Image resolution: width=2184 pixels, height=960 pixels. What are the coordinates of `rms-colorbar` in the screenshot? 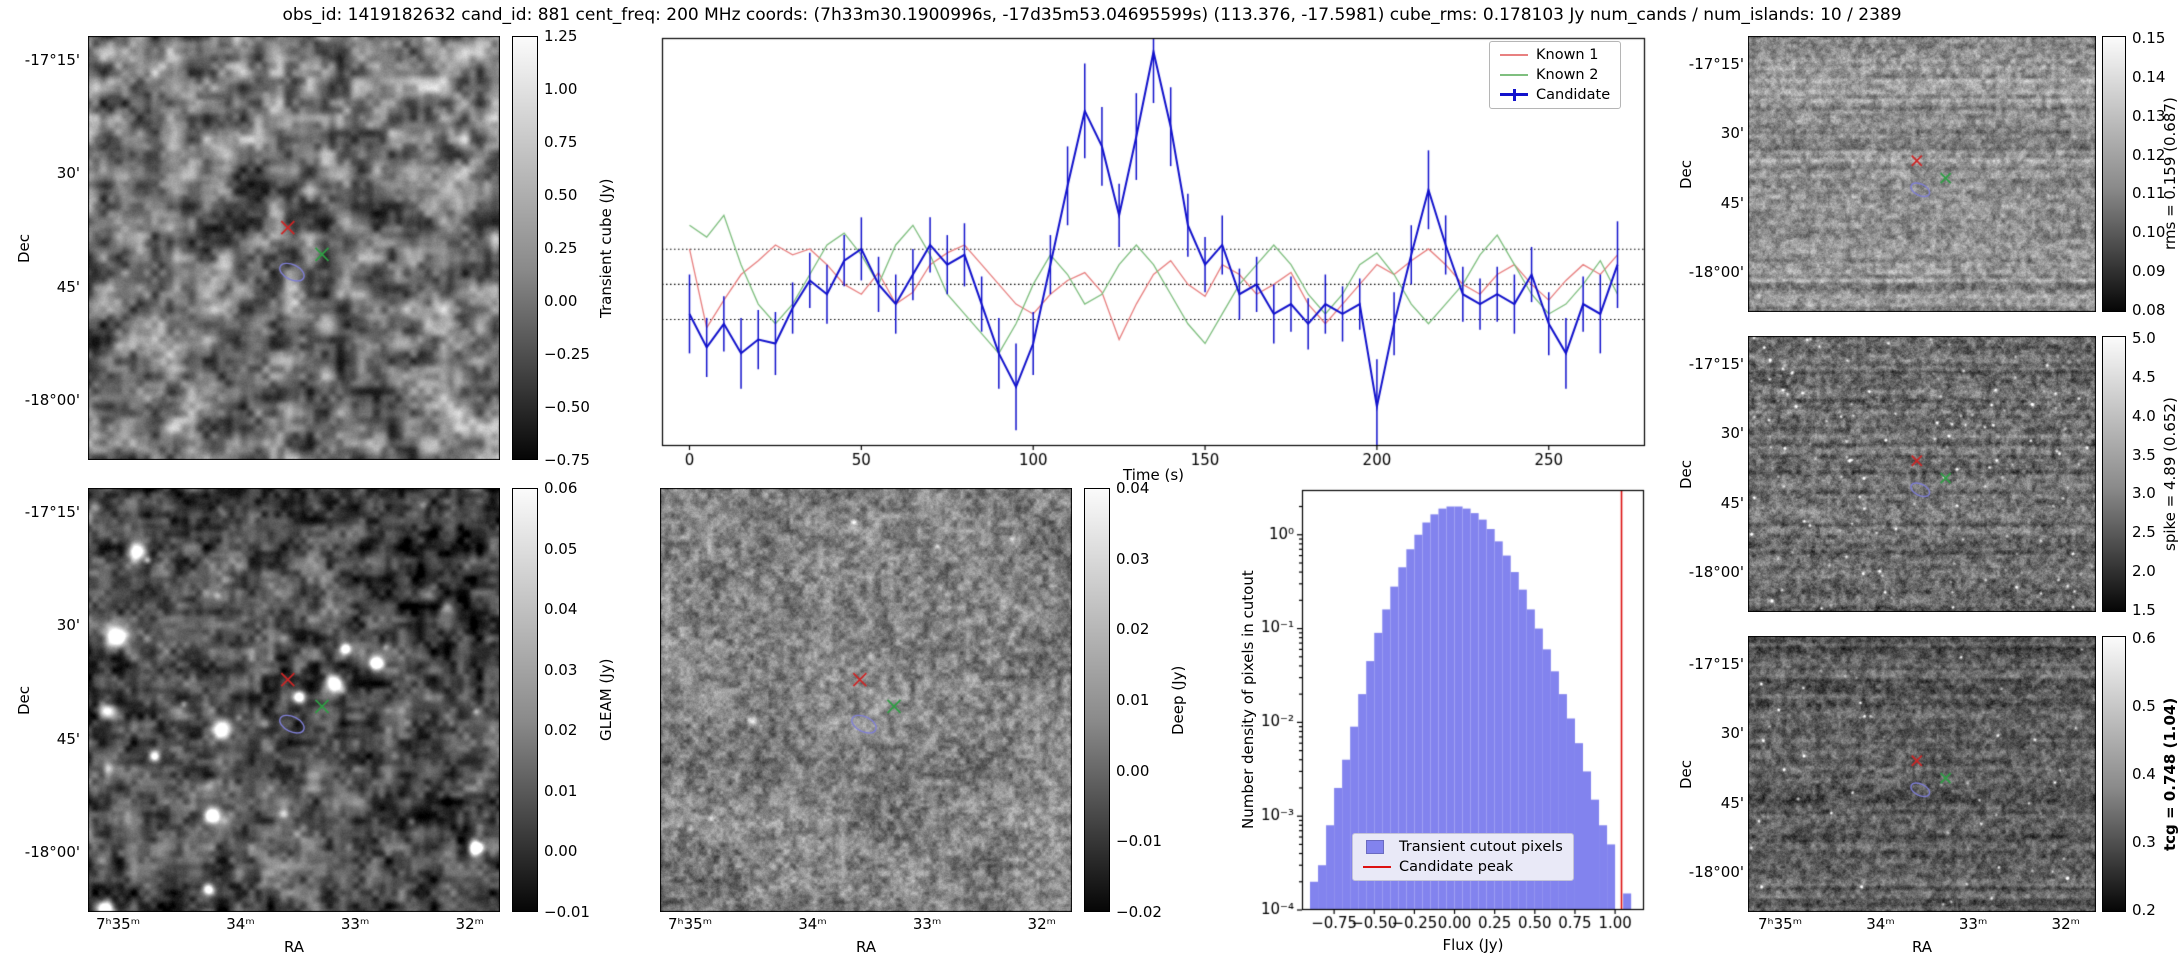 It's located at (2114, 174).